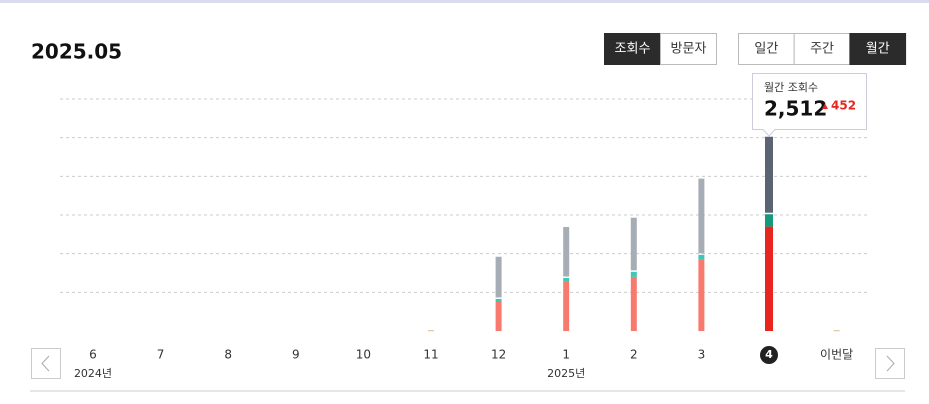 Image resolution: width=929 pixels, height=404 pixels. What do you see at coordinates (430, 355) in the screenshot?
I see `x-tick-label: 11` at bounding box center [430, 355].